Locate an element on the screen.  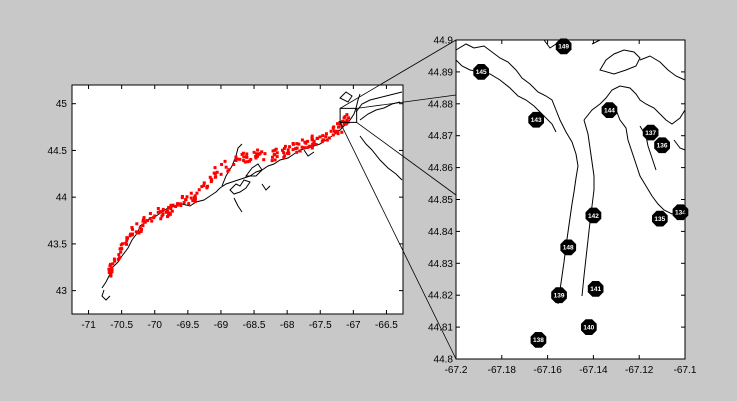
left-x-tick-label: -68.5 is located at coordinates (254, 325).